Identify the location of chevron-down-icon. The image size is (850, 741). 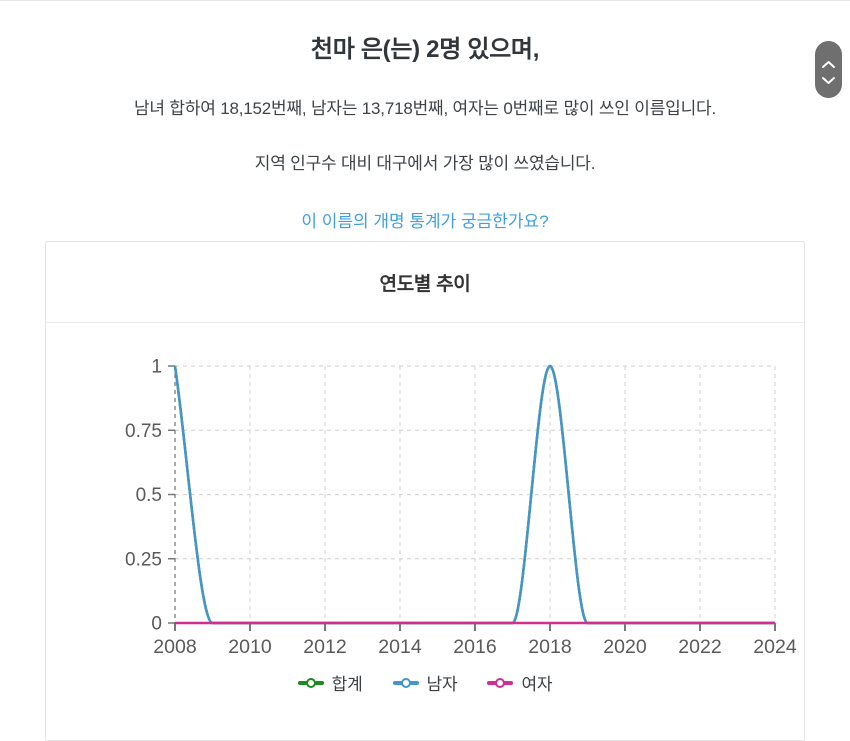
(828, 80).